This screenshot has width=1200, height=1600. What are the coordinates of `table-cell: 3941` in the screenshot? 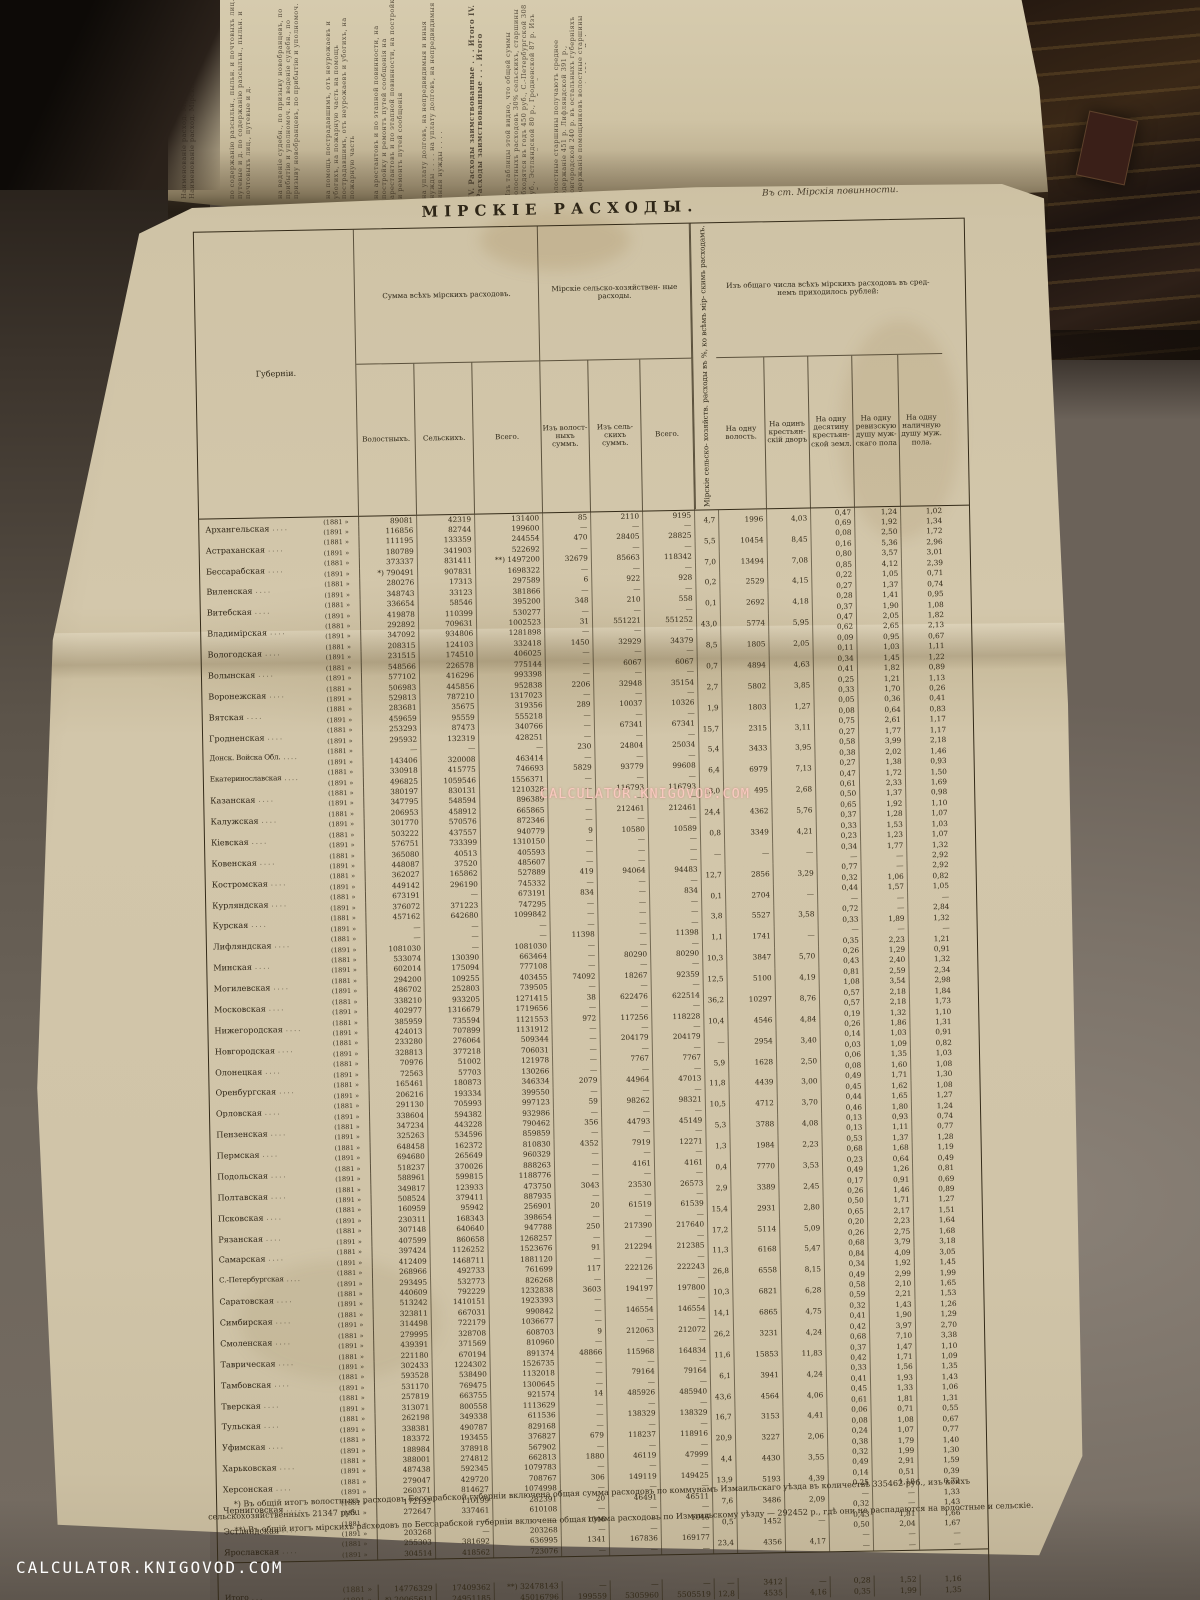 It's located at (759, 1375).